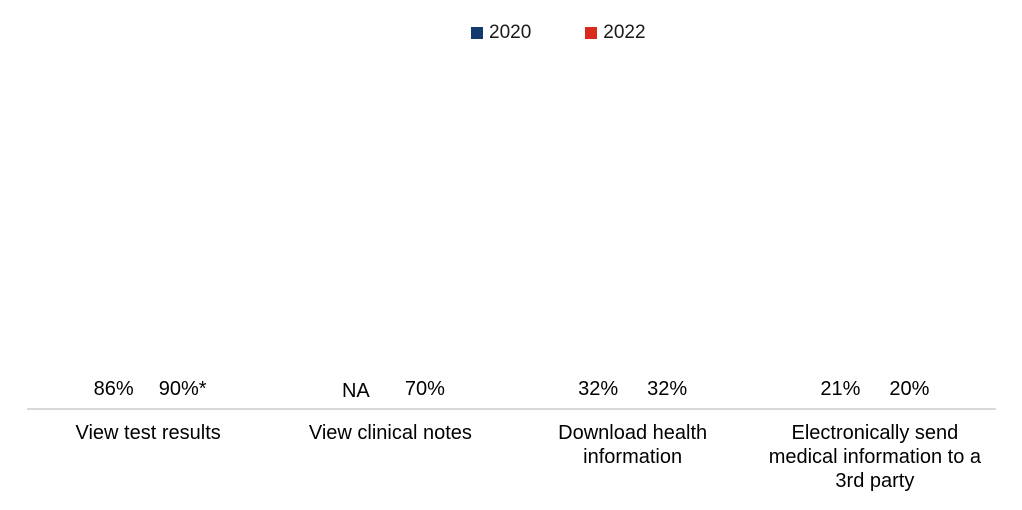 This screenshot has height=510, width=1022. I want to click on x-axis-line, so click(511, 409).